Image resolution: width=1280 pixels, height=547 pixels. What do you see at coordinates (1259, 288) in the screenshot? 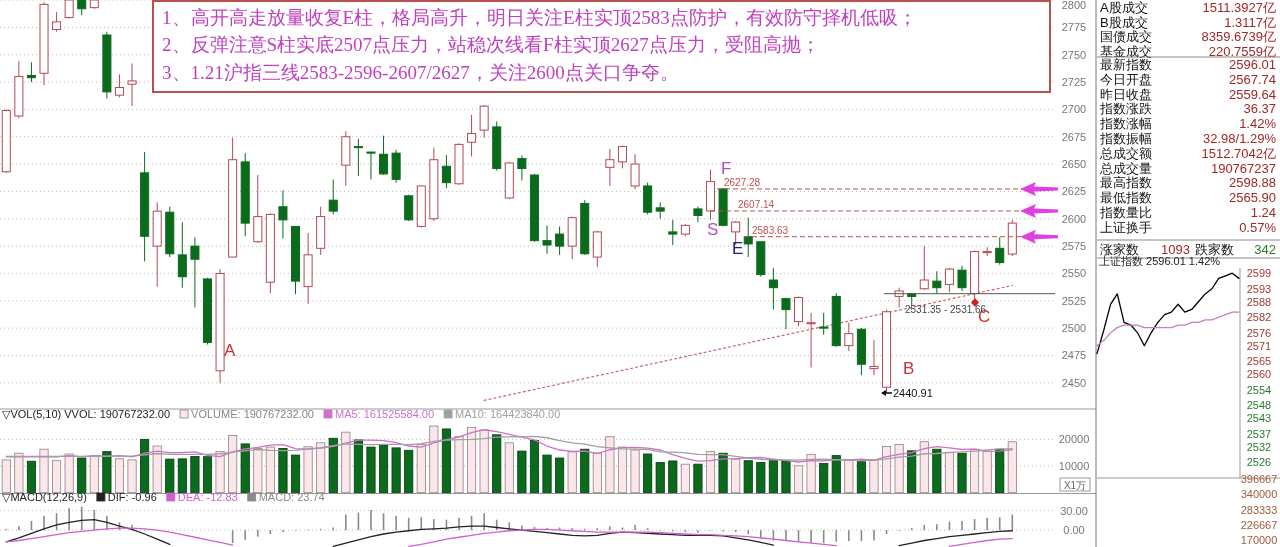
I see `y-tick-label: 2593` at bounding box center [1259, 288].